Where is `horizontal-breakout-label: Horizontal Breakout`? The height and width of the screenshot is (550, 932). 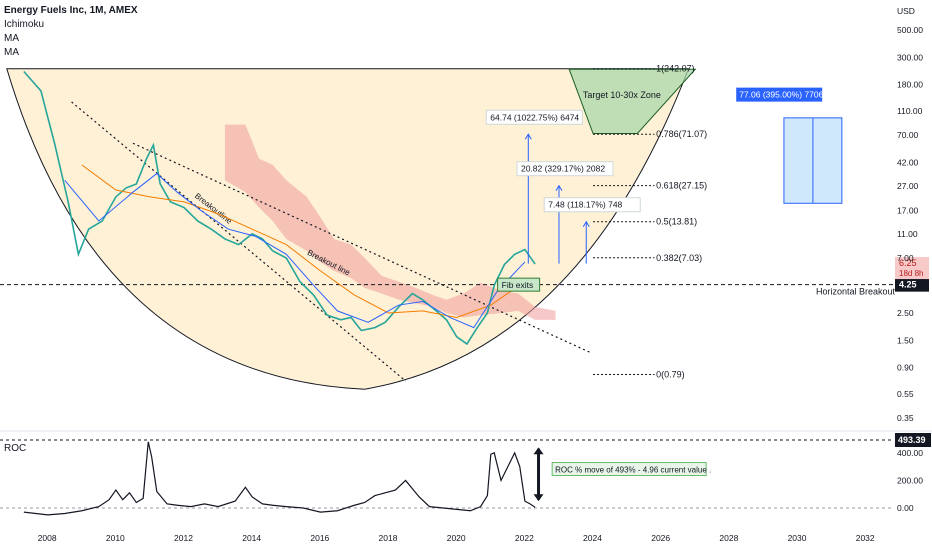
horizontal-breakout-label: Horizontal Breakout is located at coordinates (856, 292).